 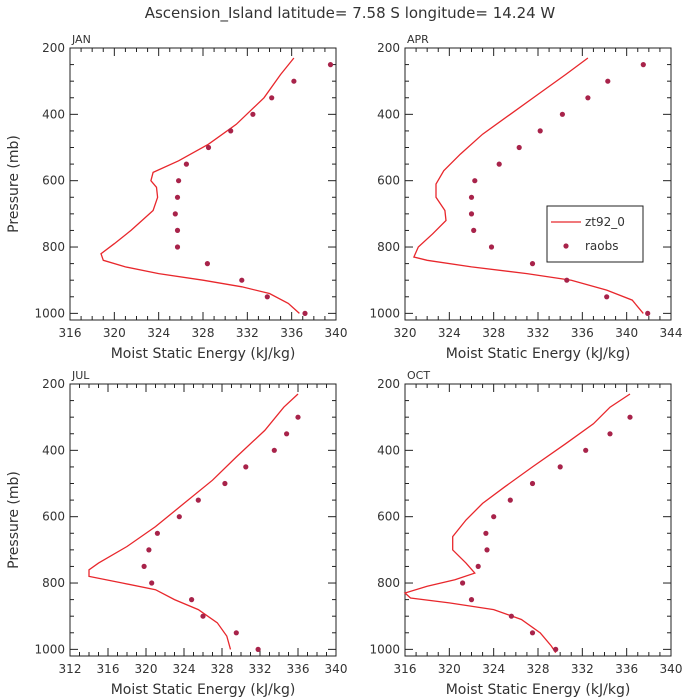 I want to click on legend-label-raobs: raobs, so click(x=602, y=246).